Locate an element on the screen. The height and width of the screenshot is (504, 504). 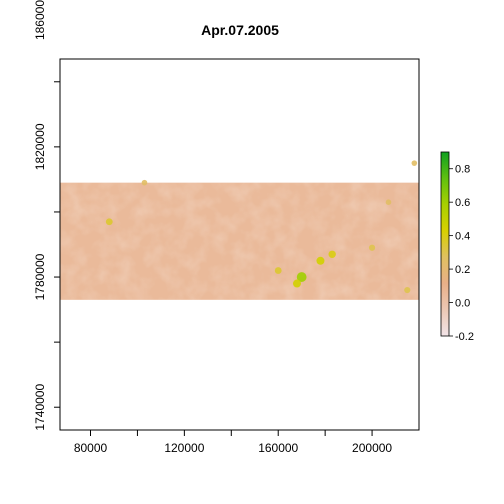
x-tick-label: 80000 is located at coordinates (91, 448).